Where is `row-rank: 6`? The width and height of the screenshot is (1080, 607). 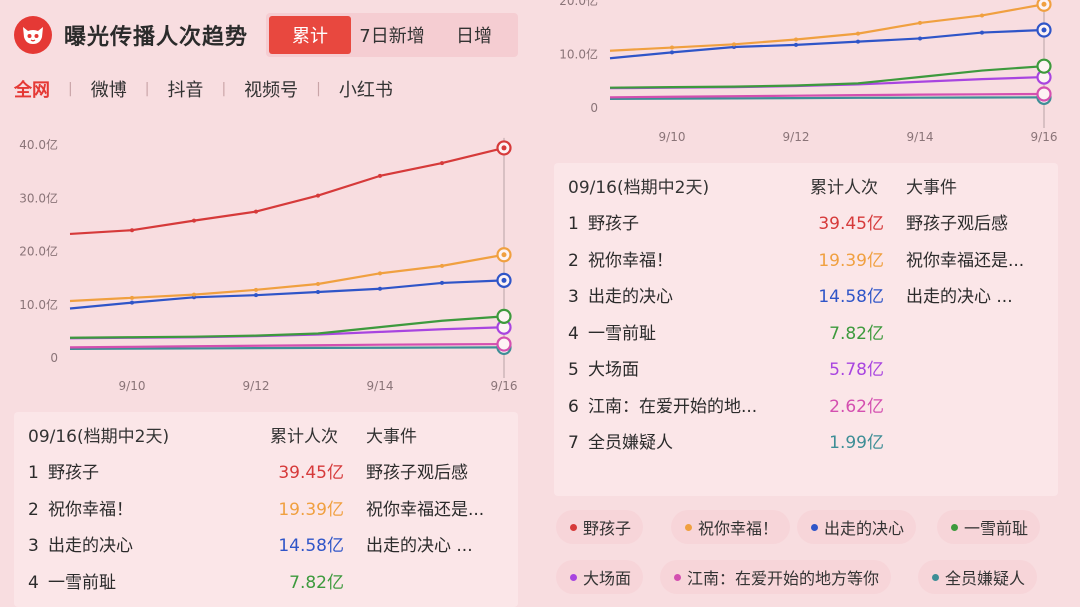 row-rank: 6 is located at coordinates (573, 406).